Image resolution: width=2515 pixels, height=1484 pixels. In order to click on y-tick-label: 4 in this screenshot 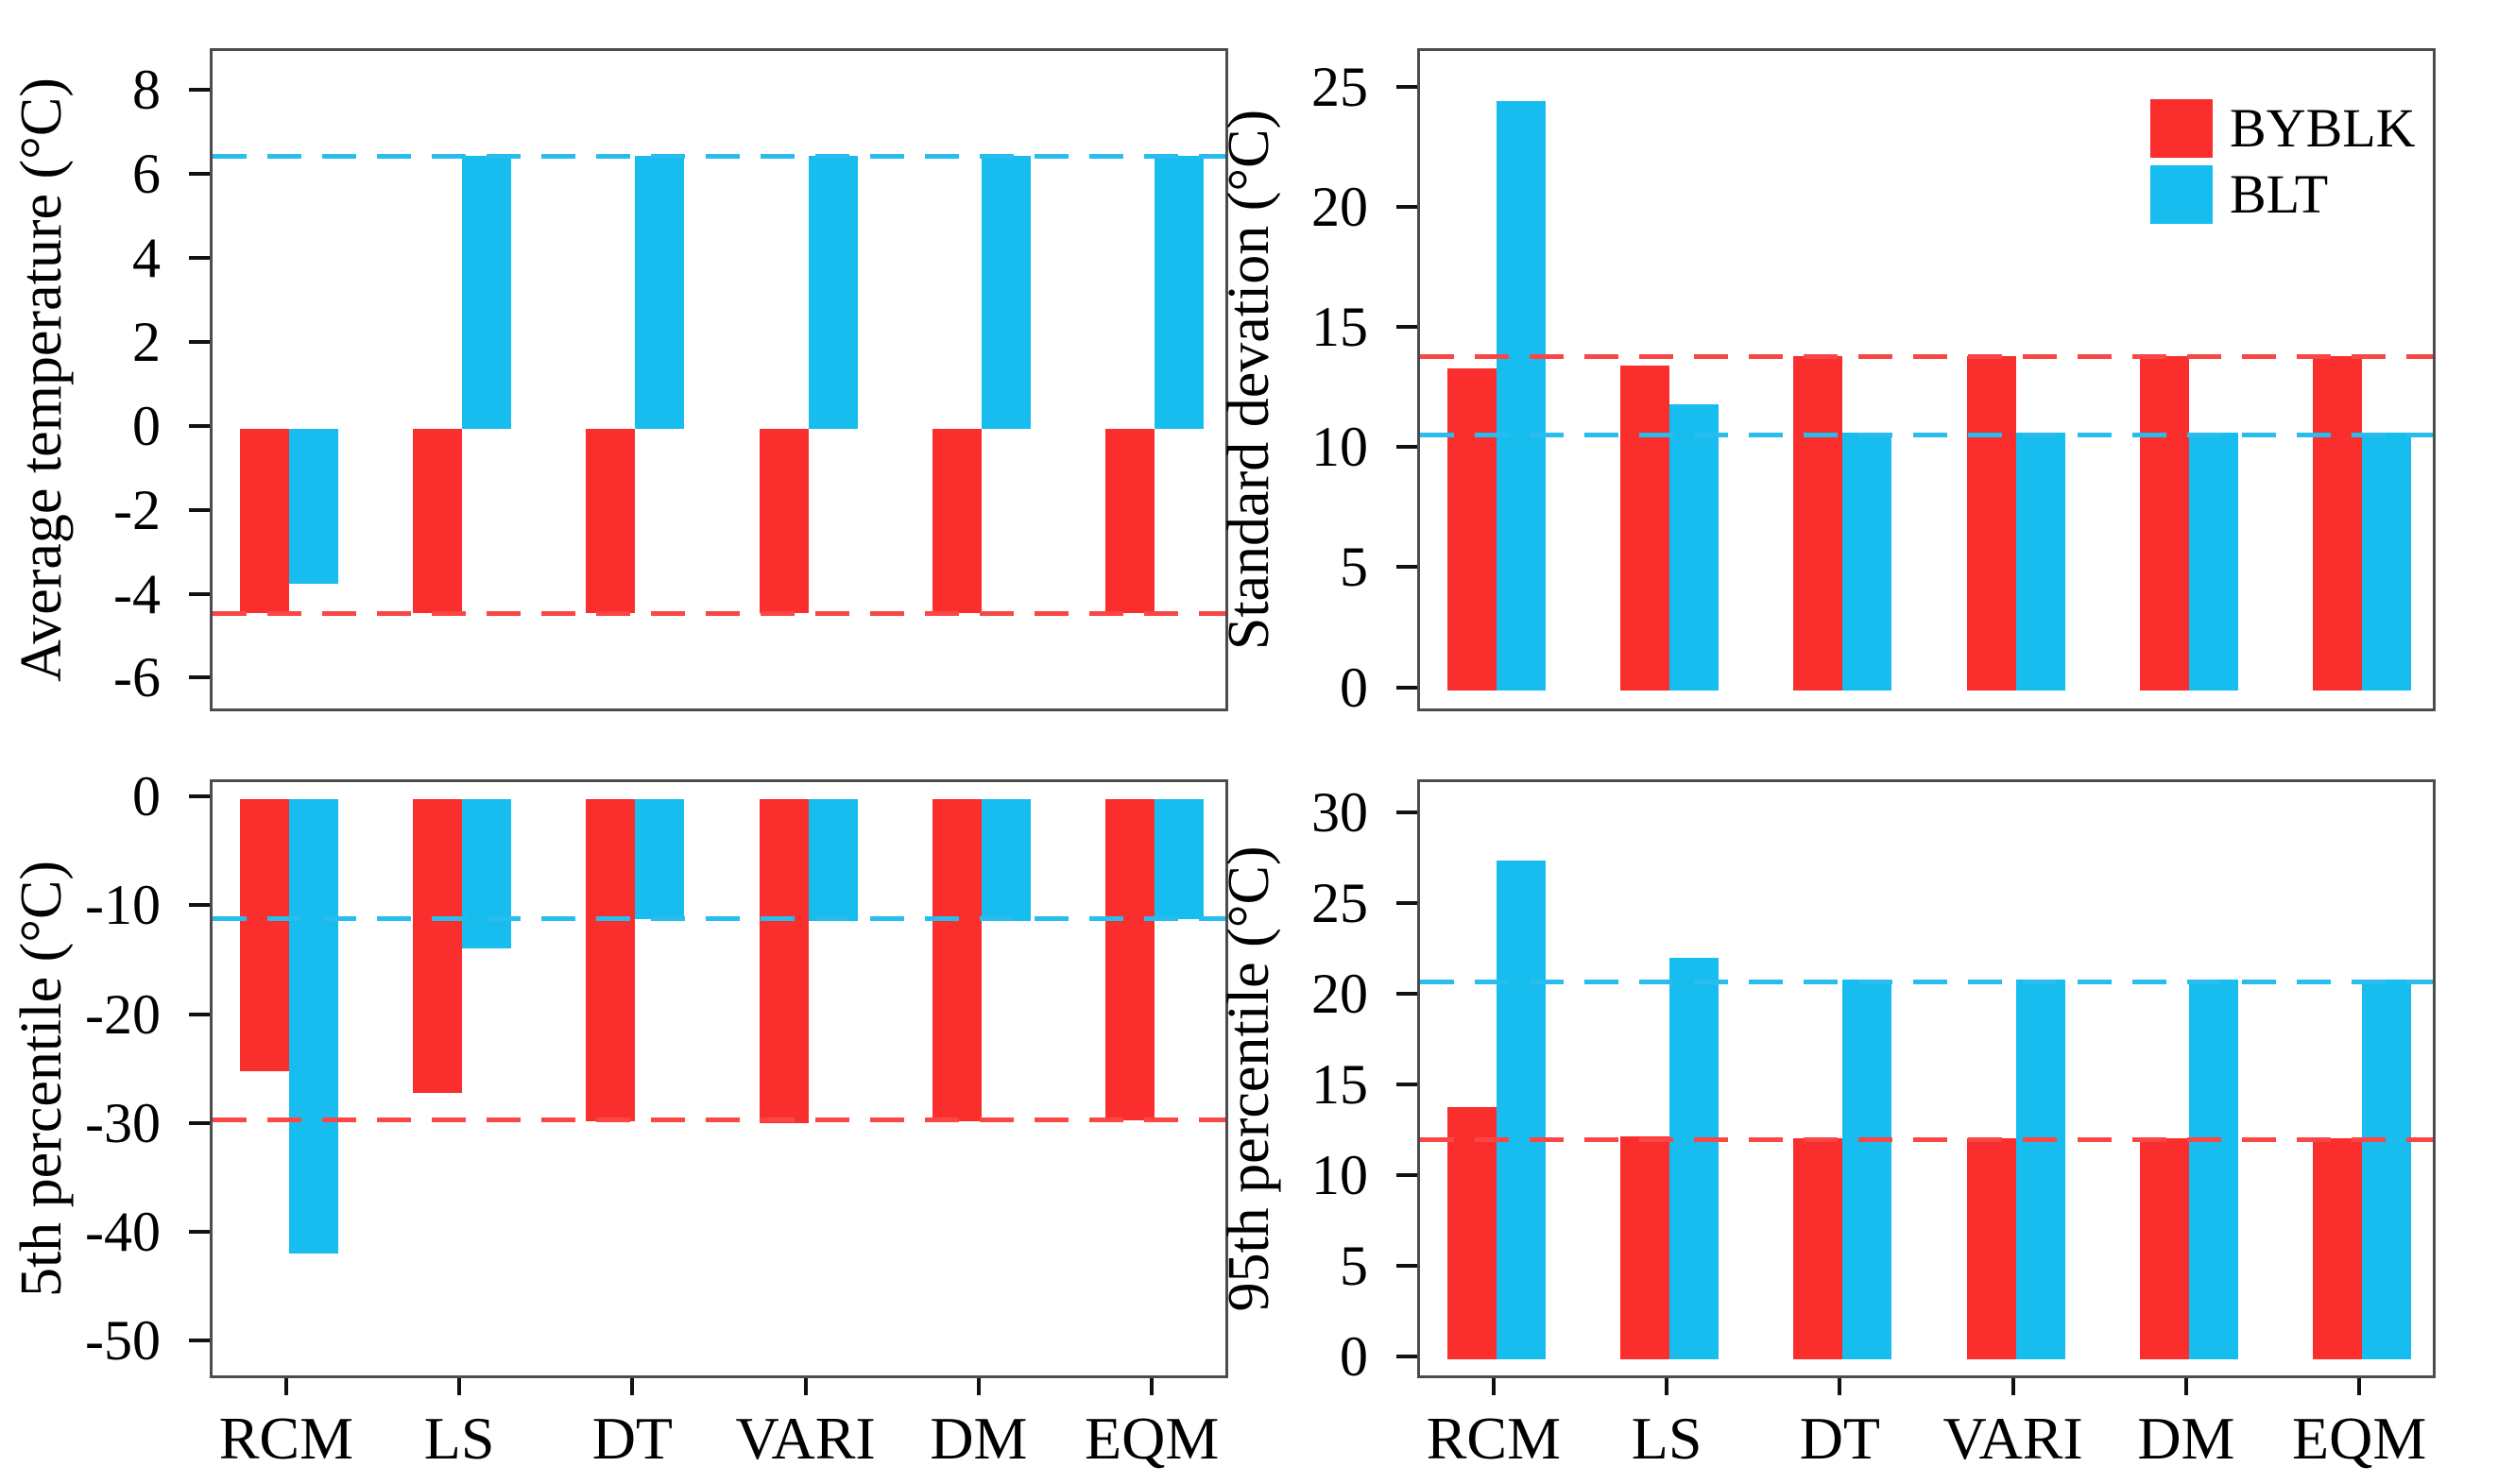, I will do `click(146, 258)`.